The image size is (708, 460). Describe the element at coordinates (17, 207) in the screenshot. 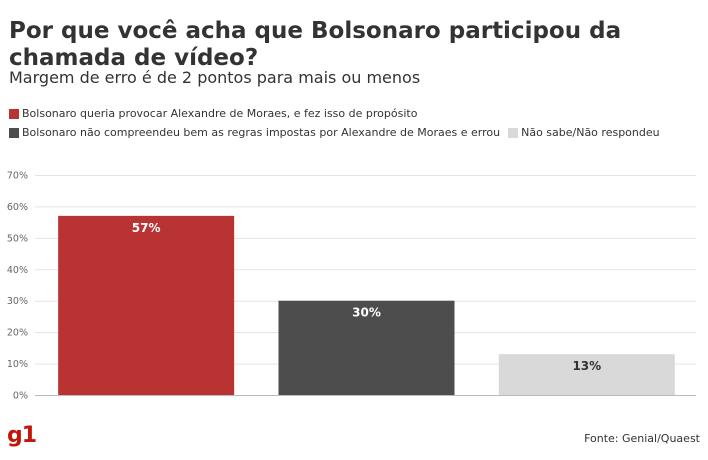

I see `y-tick-label: 60%` at that location.